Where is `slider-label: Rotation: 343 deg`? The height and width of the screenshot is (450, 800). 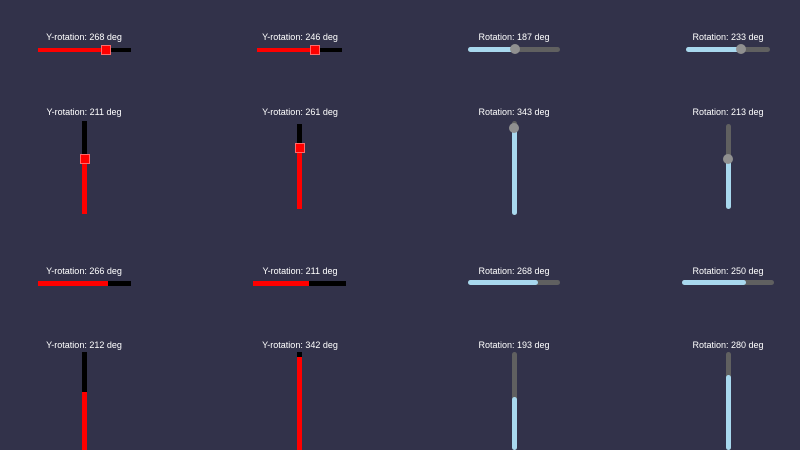
slider-label: Rotation: 343 deg is located at coordinates (514, 112).